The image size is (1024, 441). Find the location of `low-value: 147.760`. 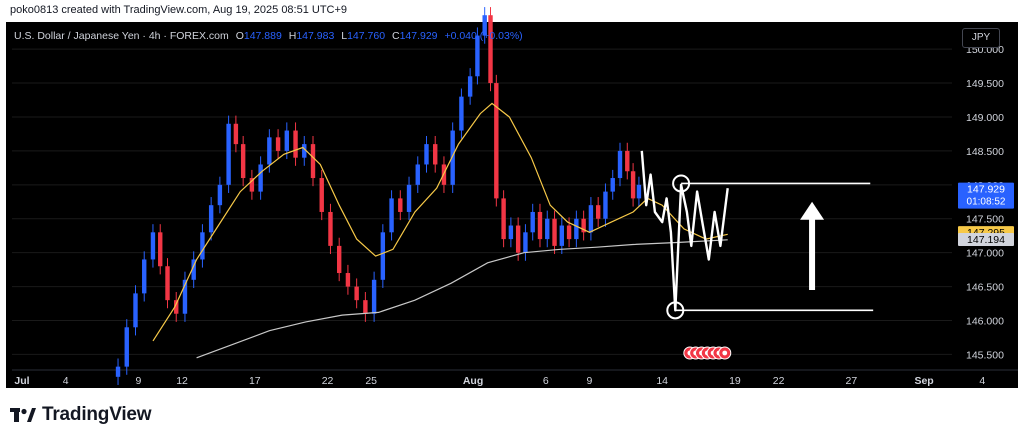

low-value: 147.760 is located at coordinates (366, 36).